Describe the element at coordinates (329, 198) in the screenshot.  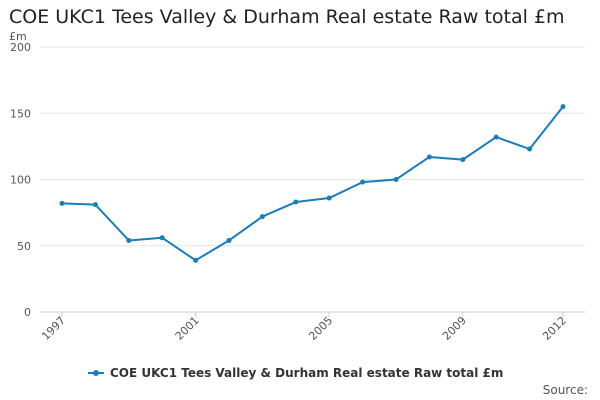
I see `data-point-2005` at that location.